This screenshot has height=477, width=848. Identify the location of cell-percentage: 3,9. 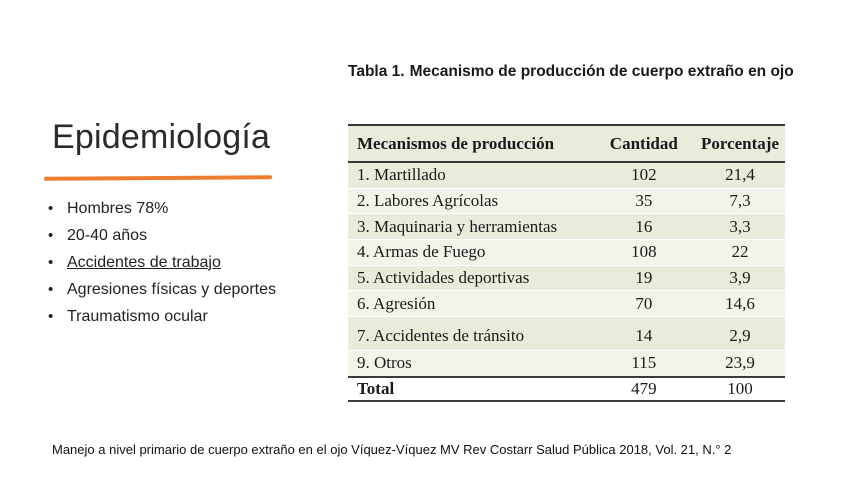
(739, 278).